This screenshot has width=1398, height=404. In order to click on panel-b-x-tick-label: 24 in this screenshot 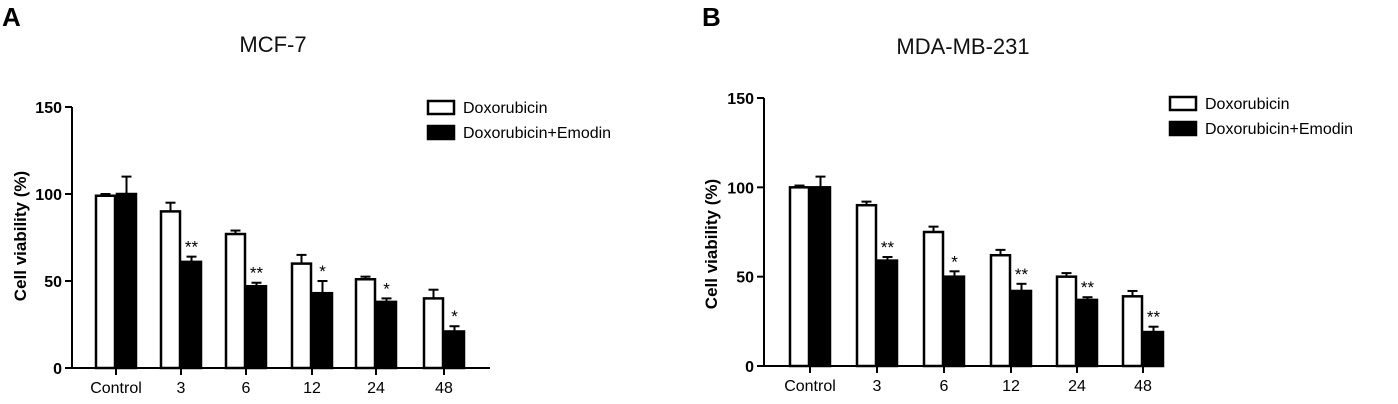, I will do `click(1077, 386)`.